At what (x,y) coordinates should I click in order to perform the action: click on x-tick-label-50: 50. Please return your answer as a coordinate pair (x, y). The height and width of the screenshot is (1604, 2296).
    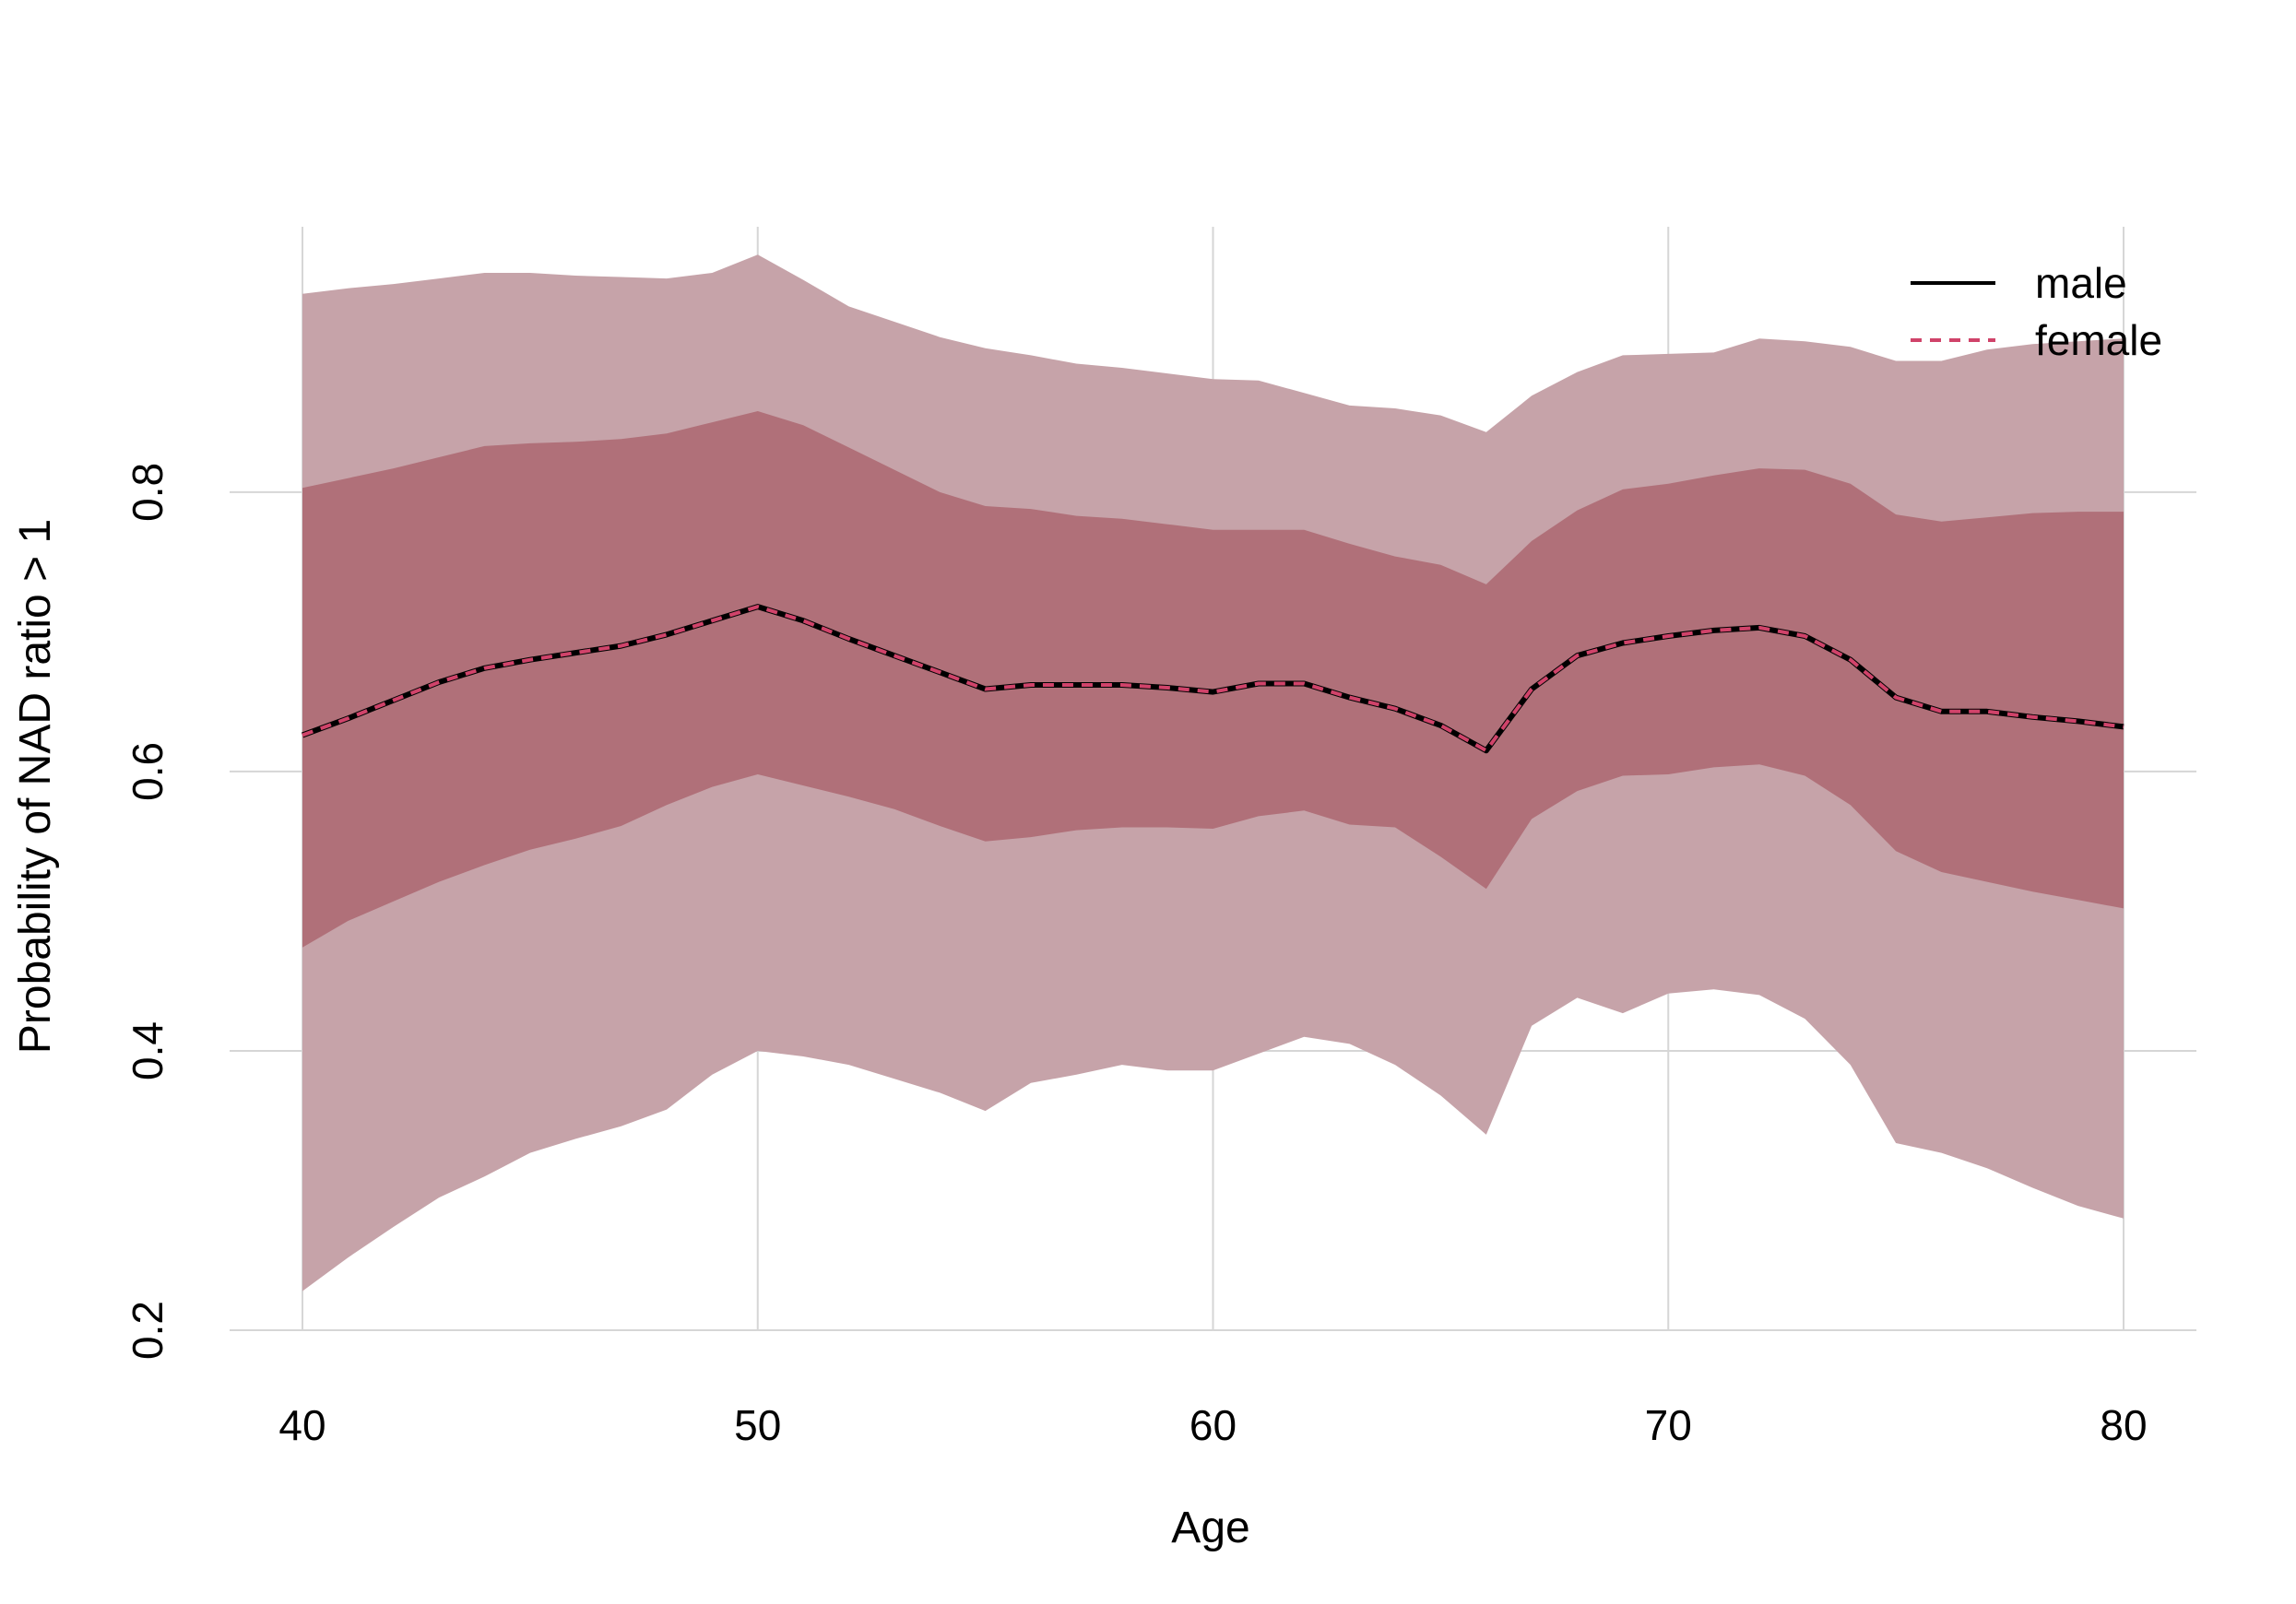
    Looking at the image, I should click on (757, 1425).